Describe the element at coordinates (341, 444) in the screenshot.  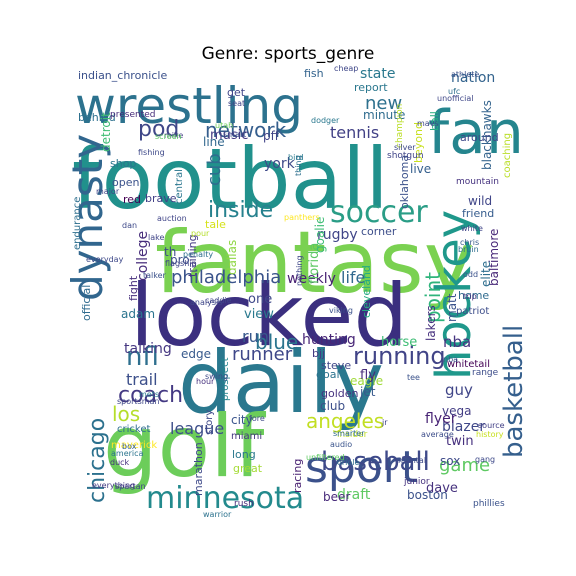
I see `word-audio: audio` at that location.